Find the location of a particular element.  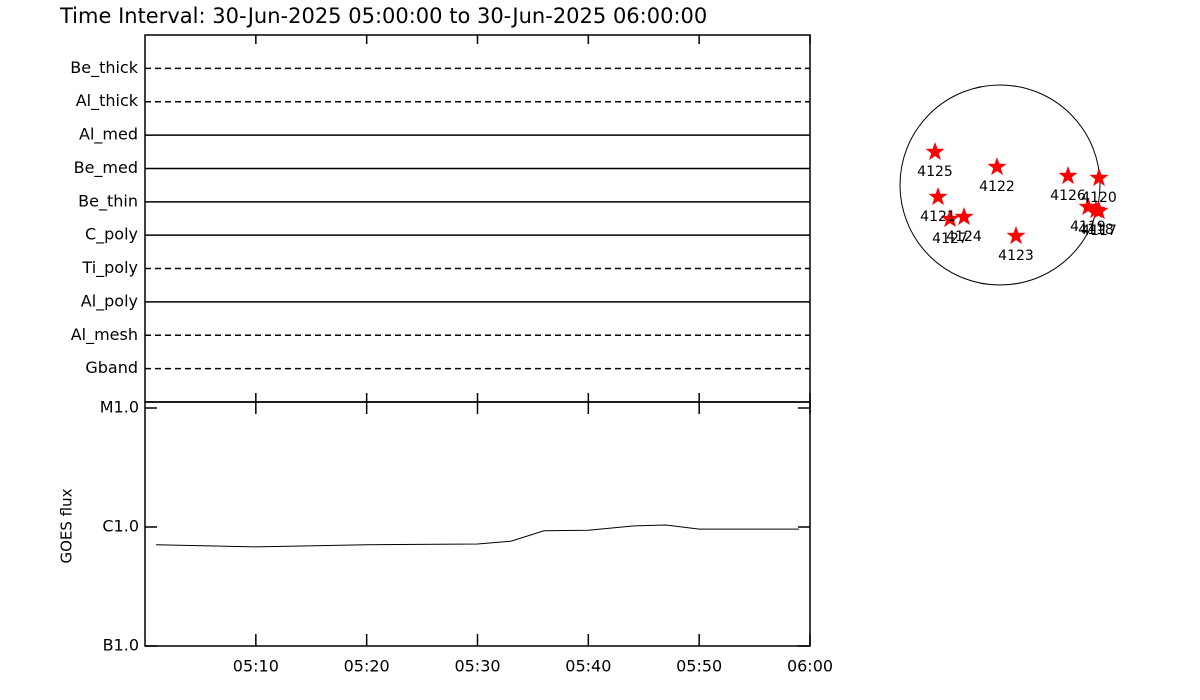

filter-label: Al_mesh is located at coordinates (104, 335).